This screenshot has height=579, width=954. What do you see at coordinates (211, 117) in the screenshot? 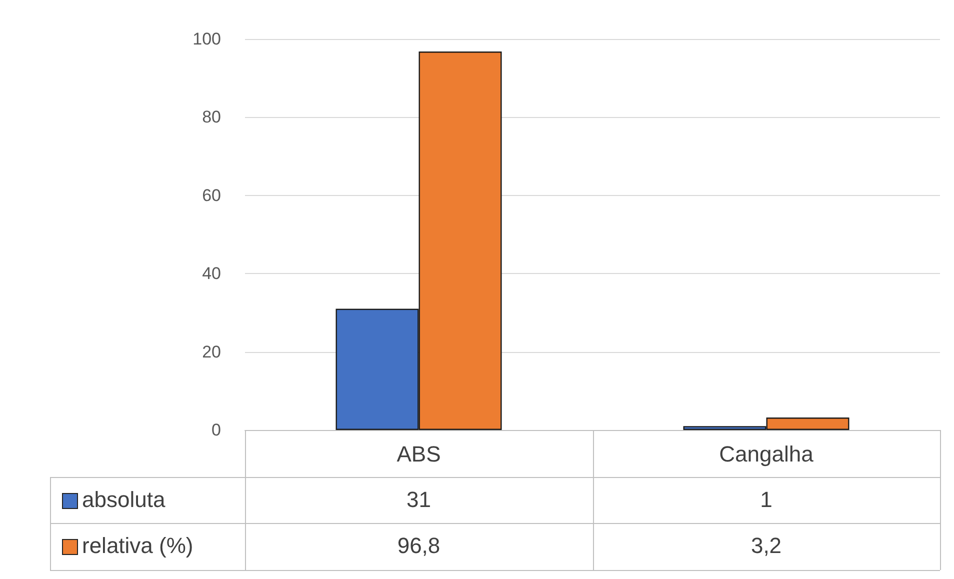
I see `y-tick-label: 80` at bounding box center [211, 117].